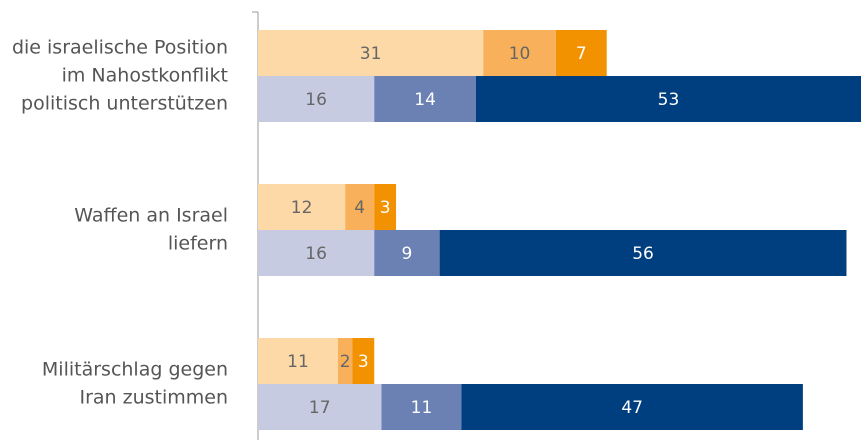  I want to click on category-label: die israelische Position, so click(120, 48).